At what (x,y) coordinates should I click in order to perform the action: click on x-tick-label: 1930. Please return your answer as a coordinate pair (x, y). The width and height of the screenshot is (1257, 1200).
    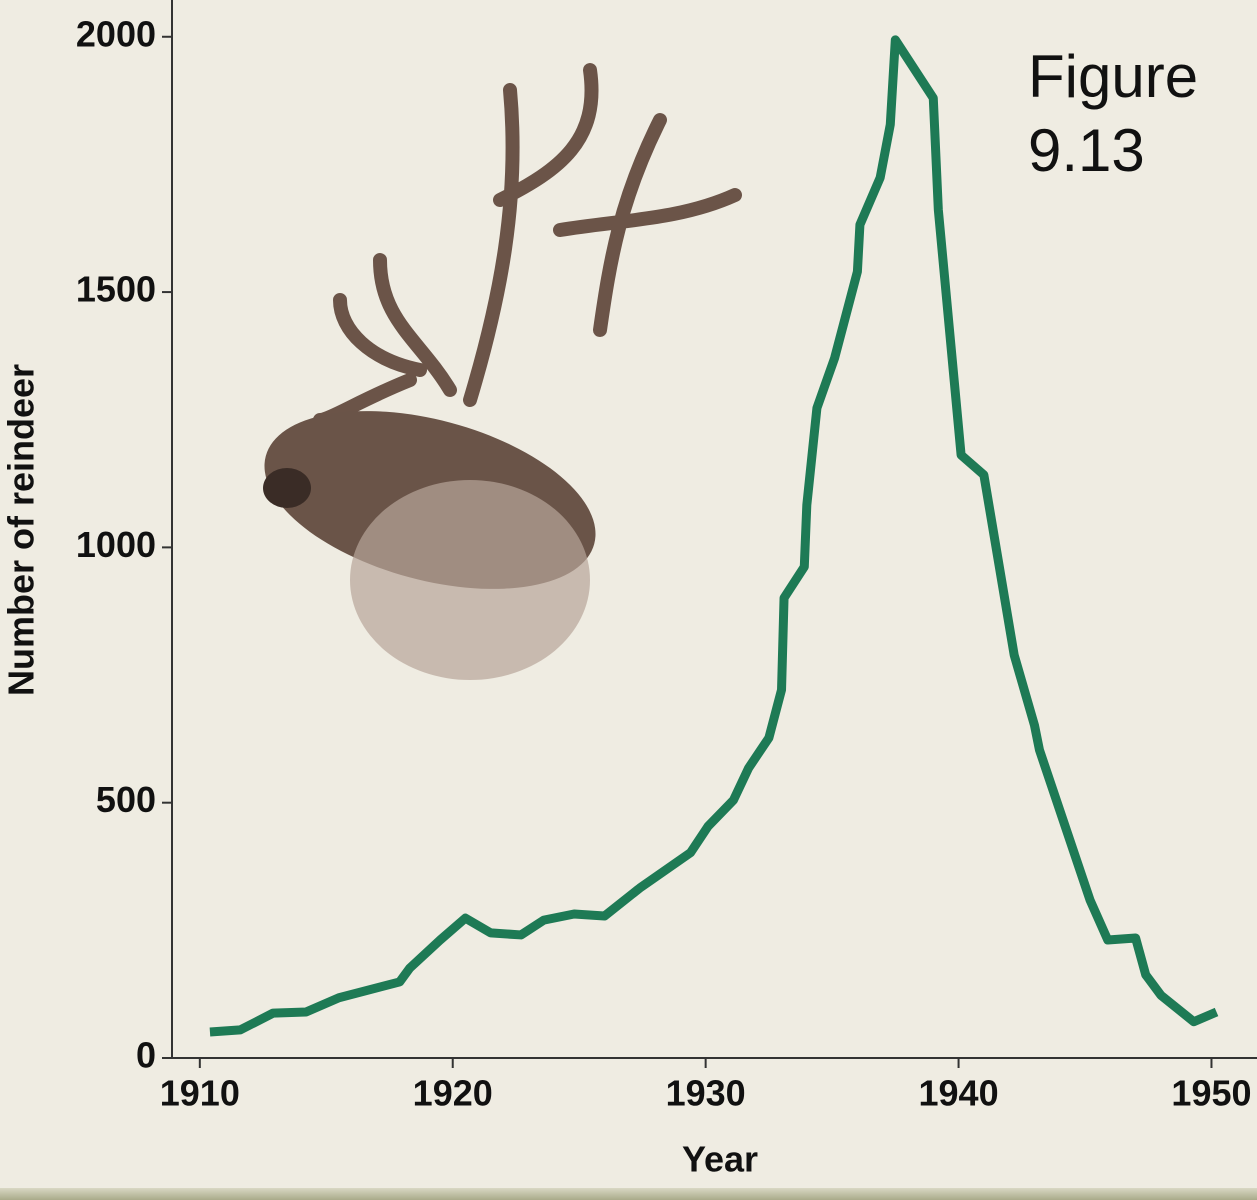
    Looking at the image, I should click on (706, 1093).